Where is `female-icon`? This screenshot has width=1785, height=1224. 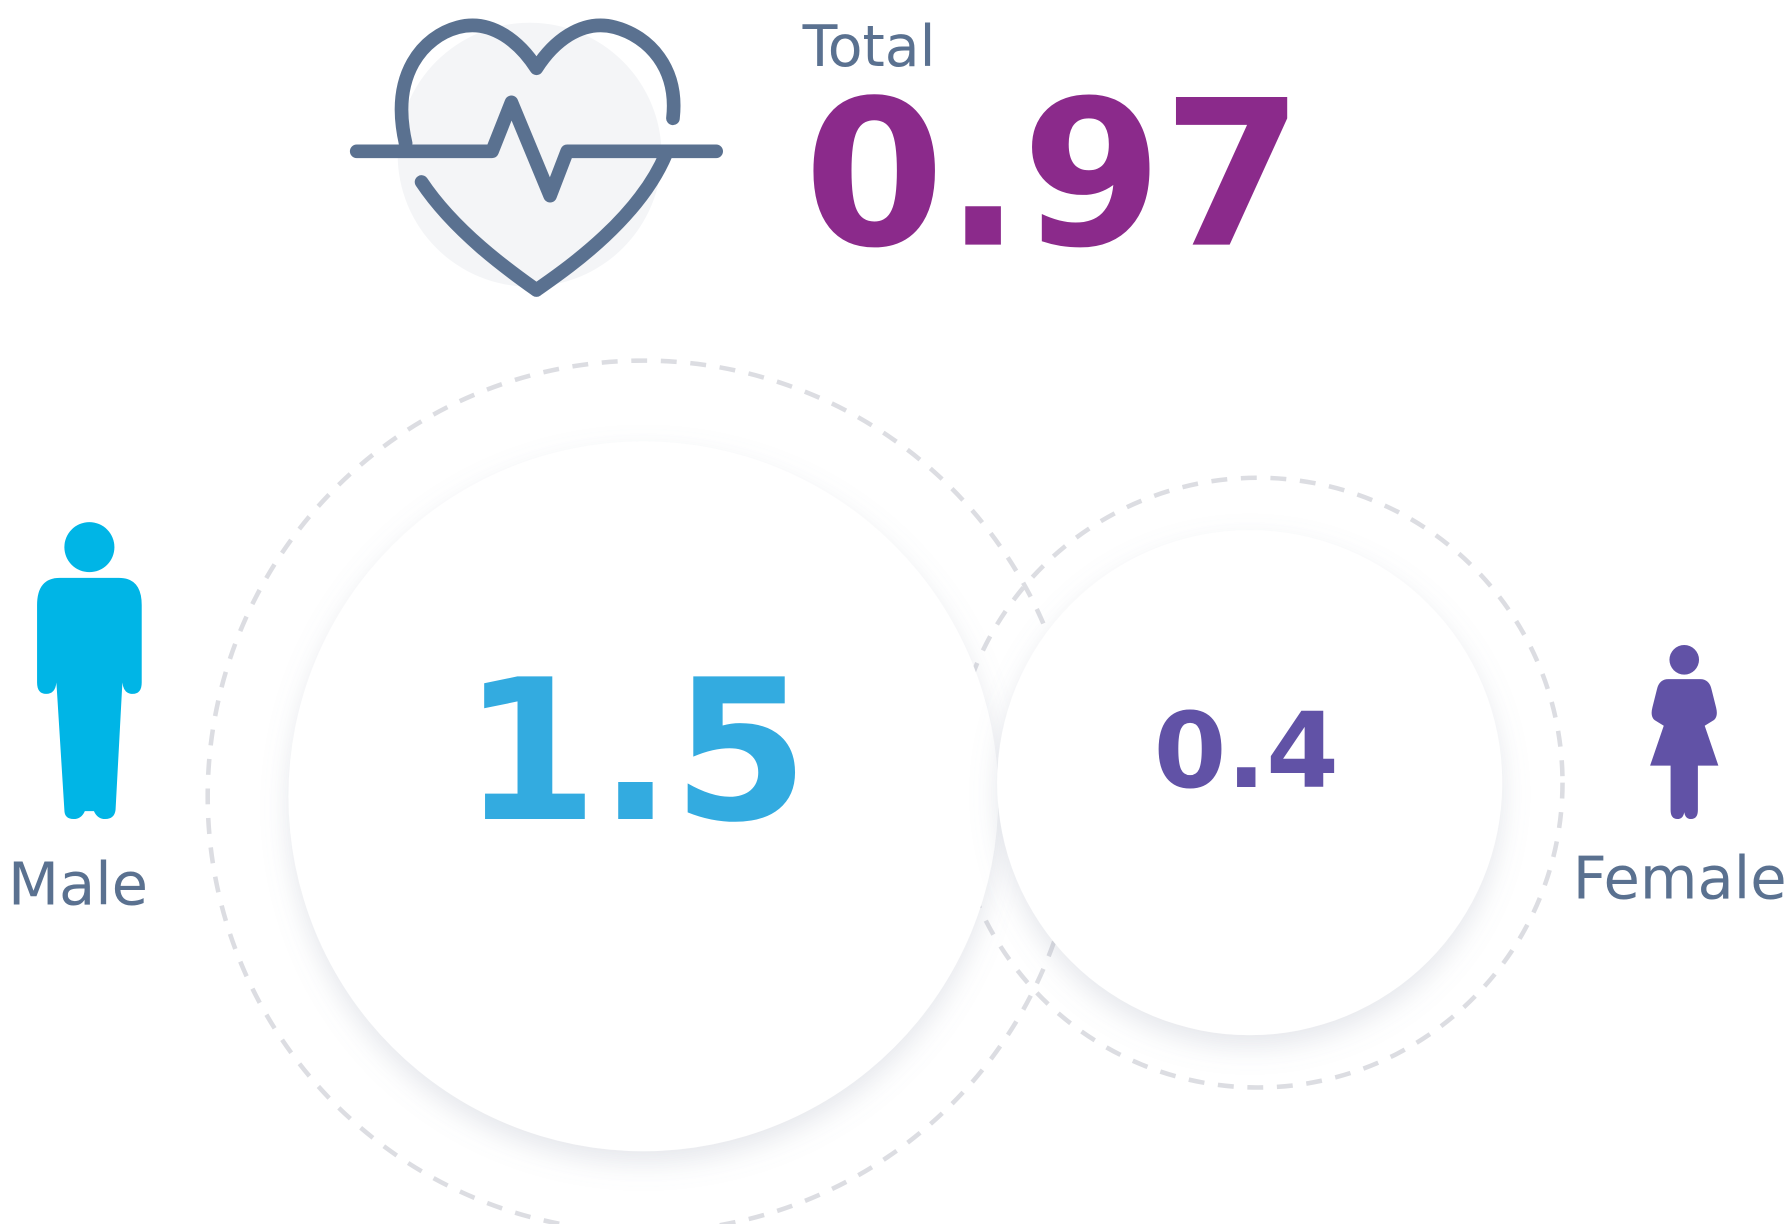
female-icon is located at coordinates (1684, 732).